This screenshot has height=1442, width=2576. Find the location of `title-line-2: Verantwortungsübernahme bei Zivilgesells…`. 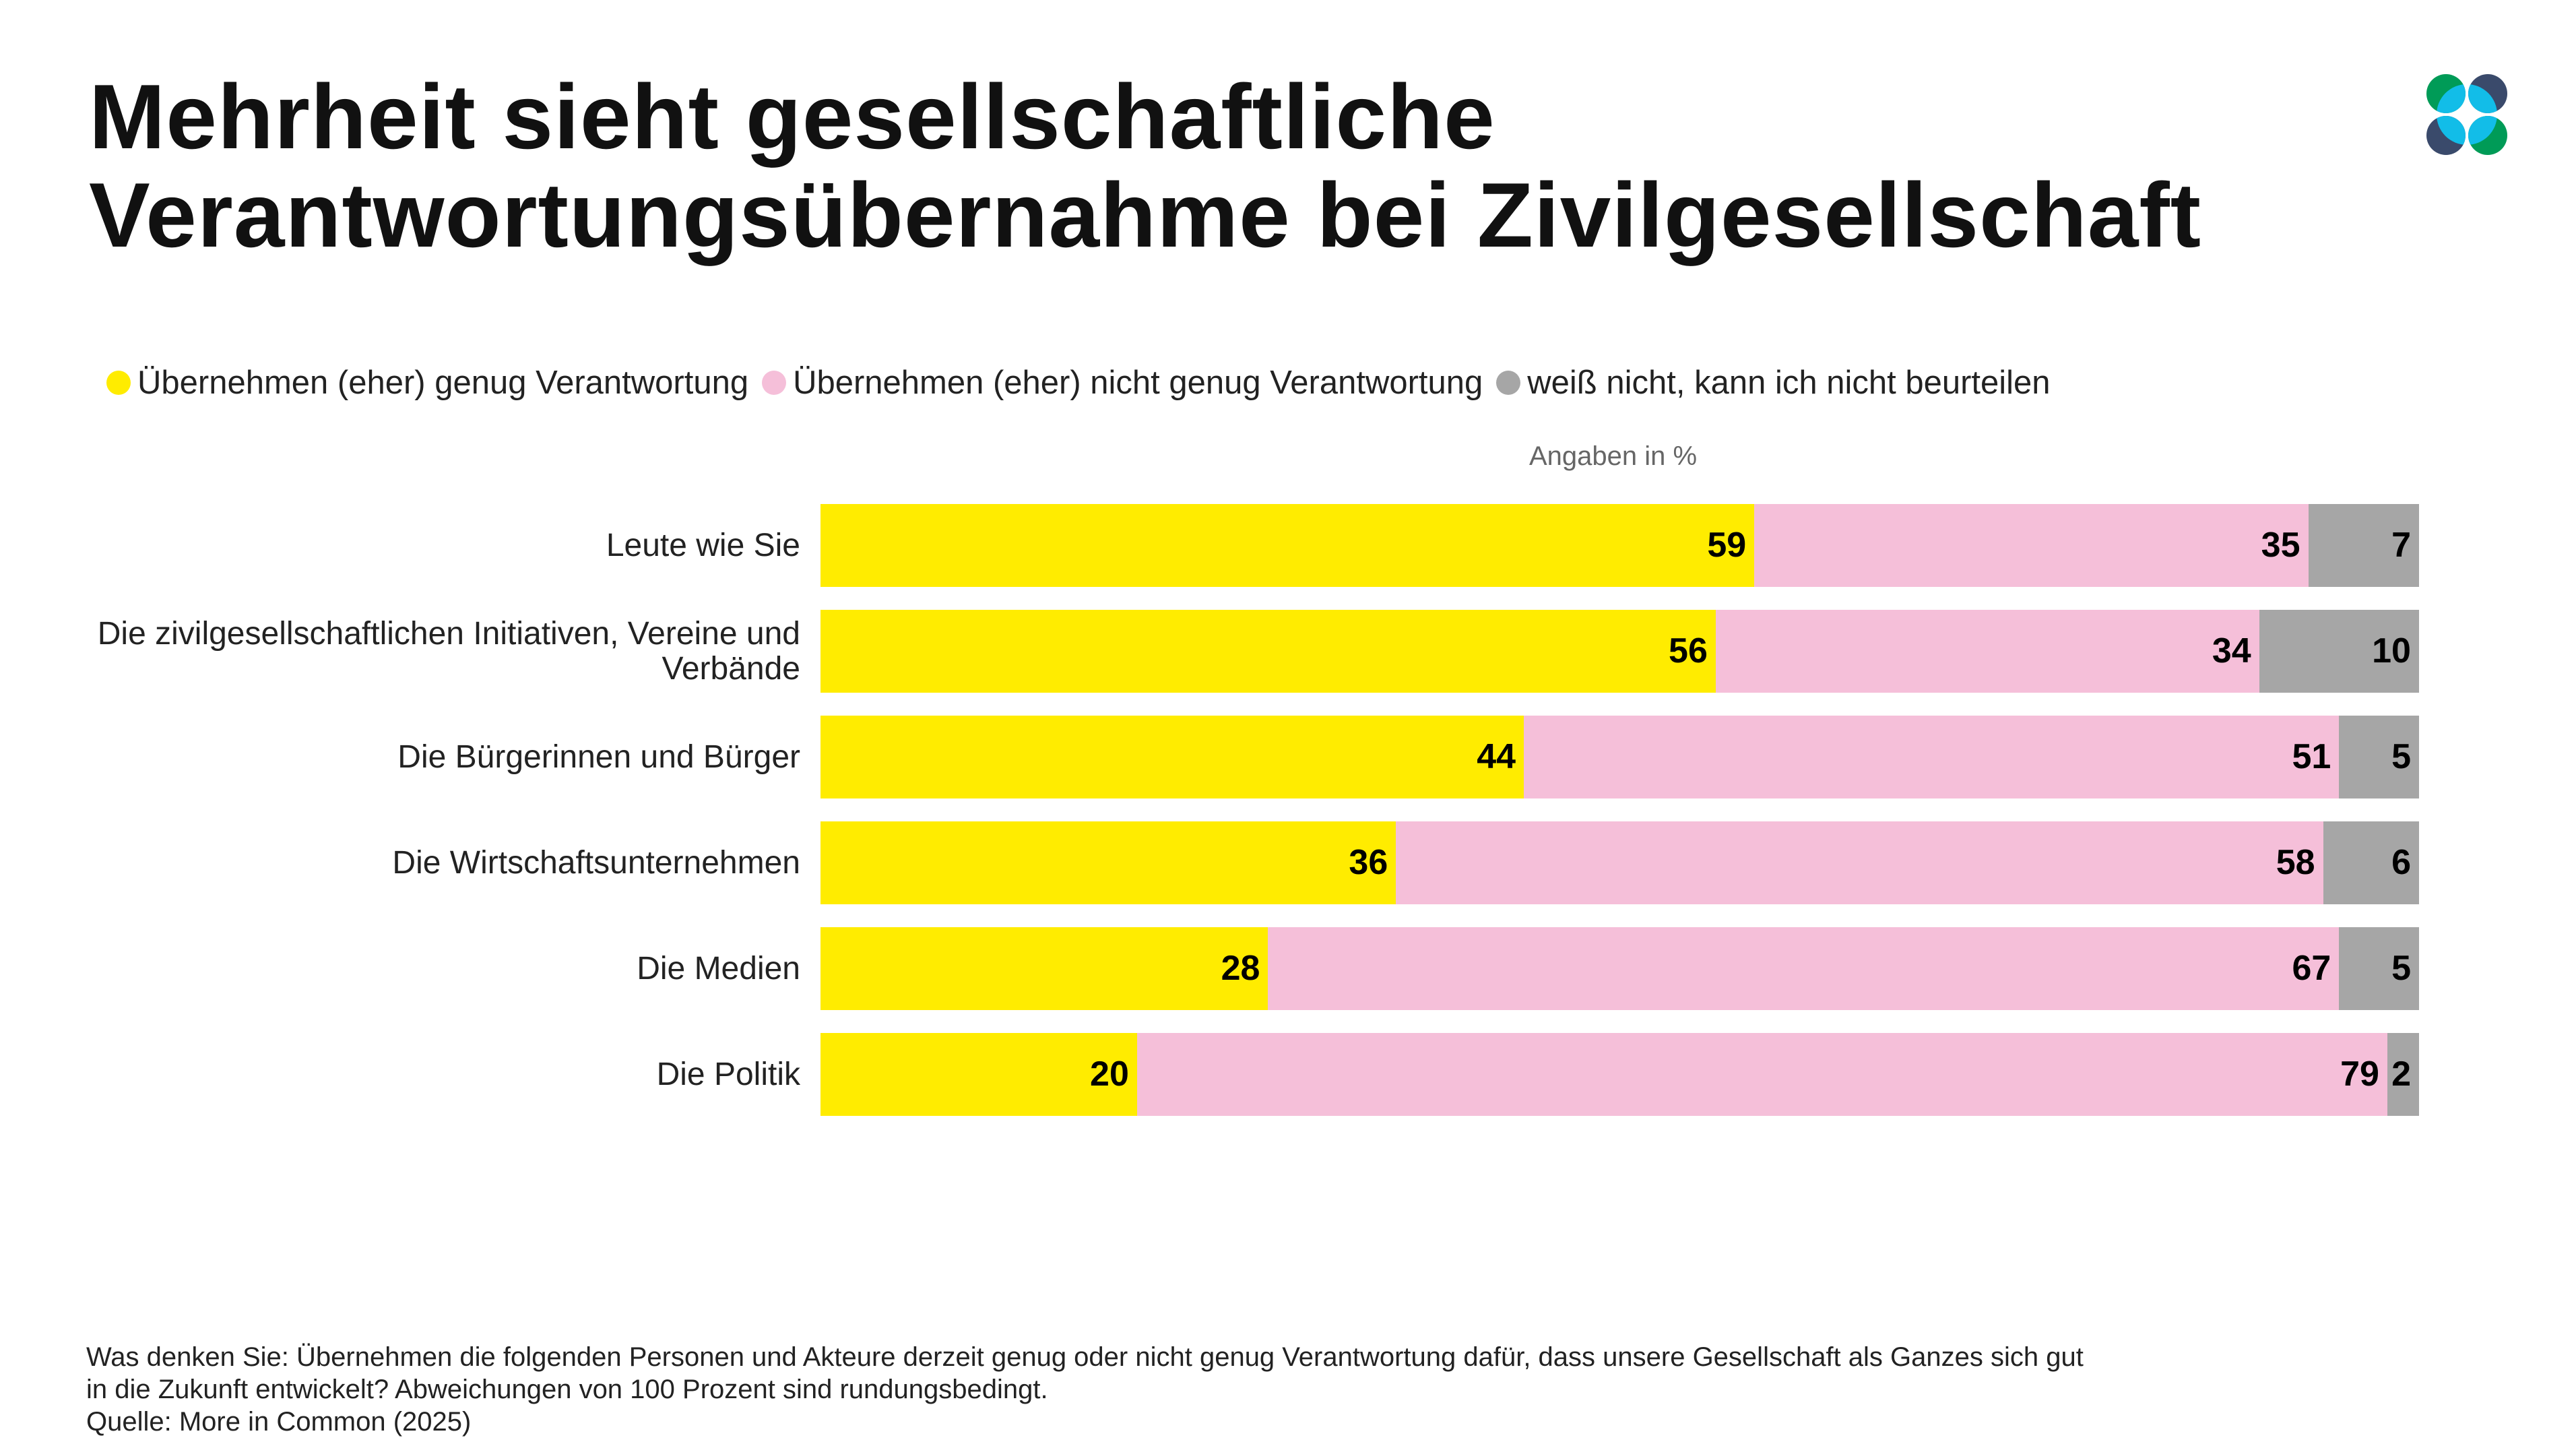

title-line-2: Verantwortungsübernahme bei Zivilgesells… is located at coordinates (1145, 215).